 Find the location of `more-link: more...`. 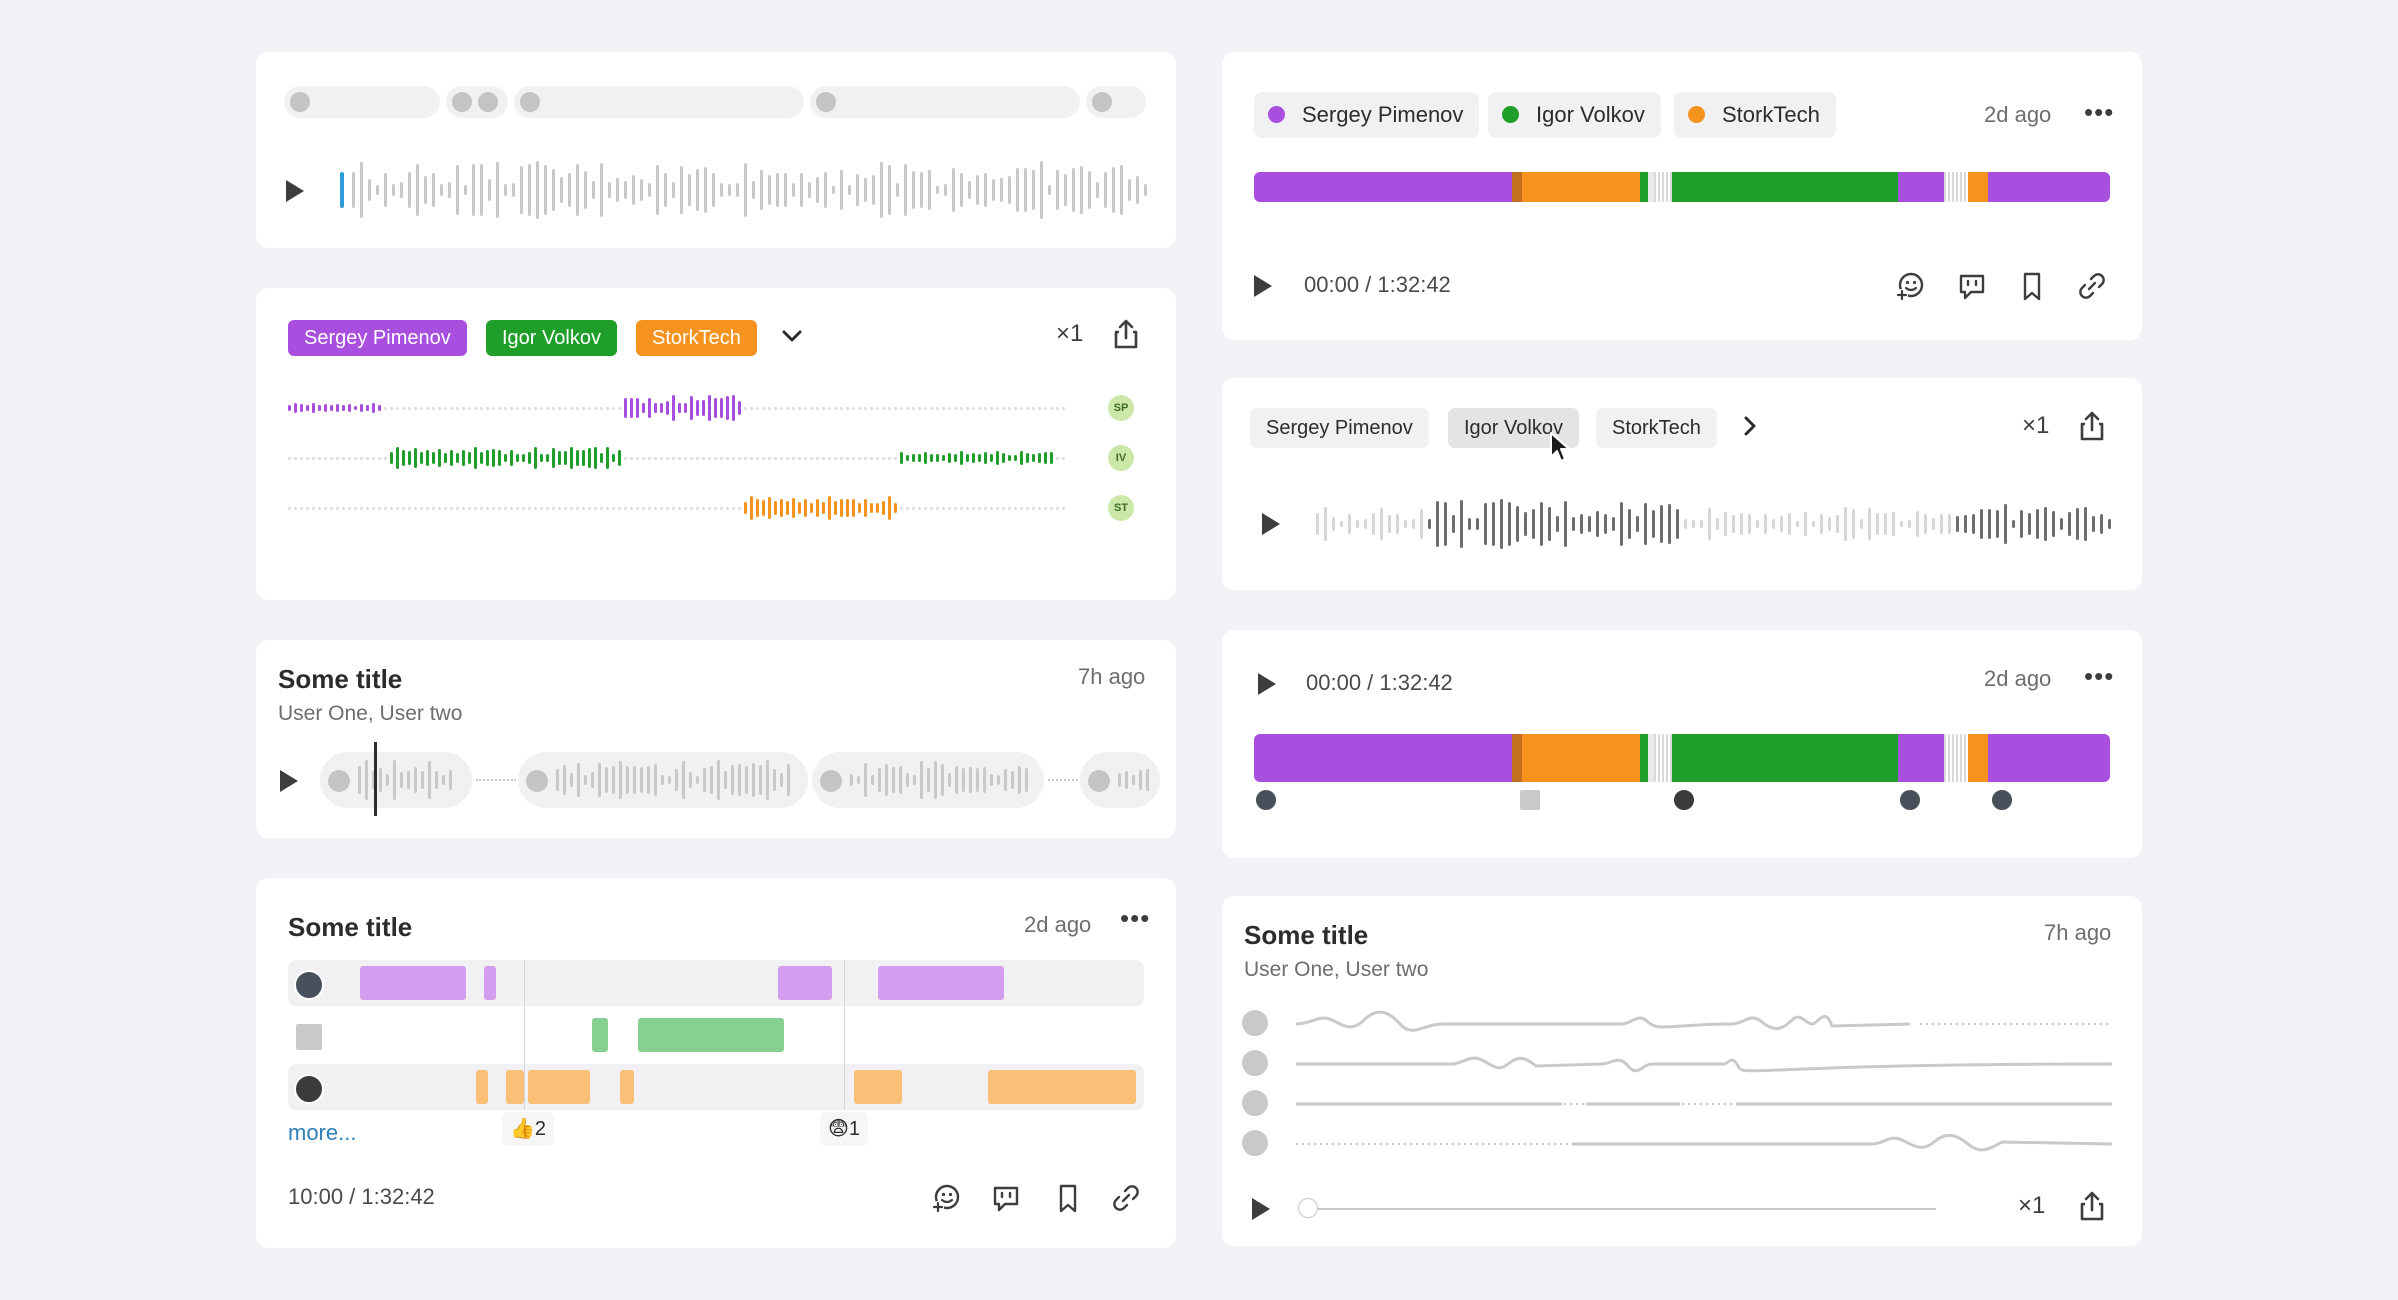

more-link: more... is located at coordinates (322, 1132).